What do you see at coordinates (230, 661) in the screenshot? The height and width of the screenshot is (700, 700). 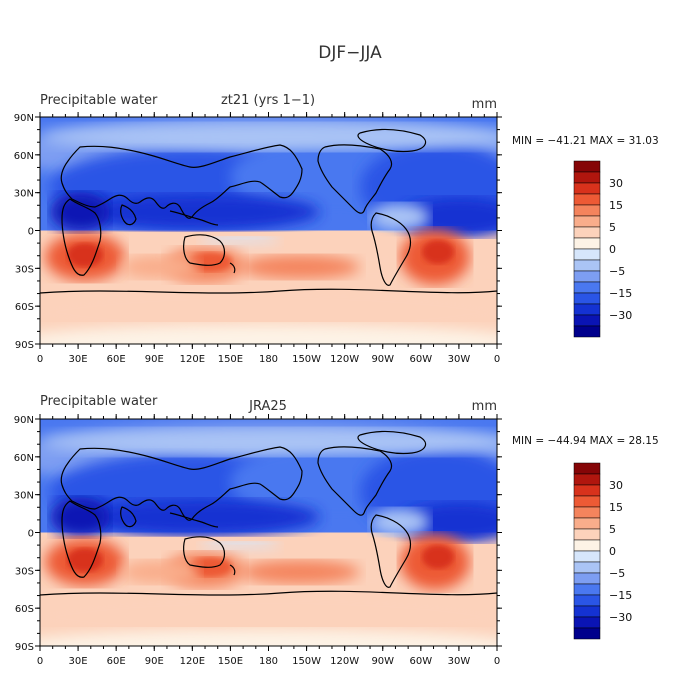 I see `x-tick-label: 150E` at bounding box center [230, 661].